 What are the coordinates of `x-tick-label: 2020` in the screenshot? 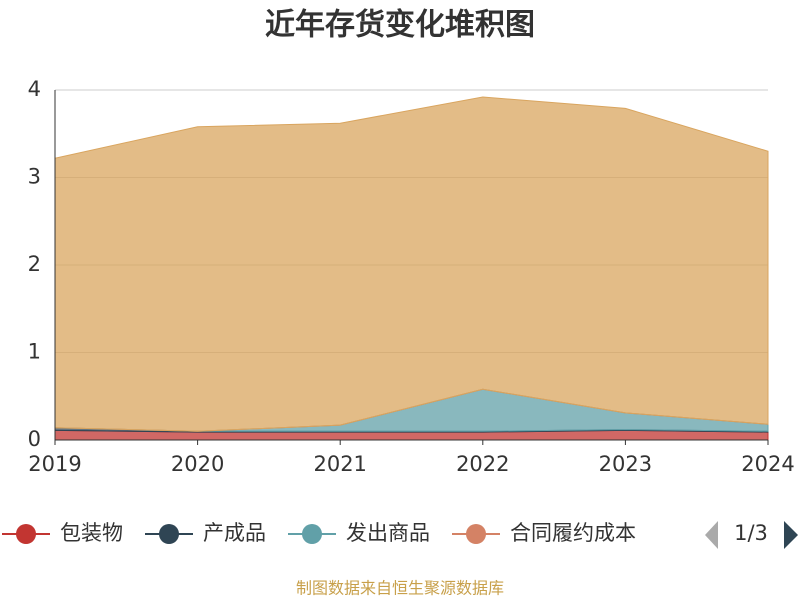 It's located at (197, 464).